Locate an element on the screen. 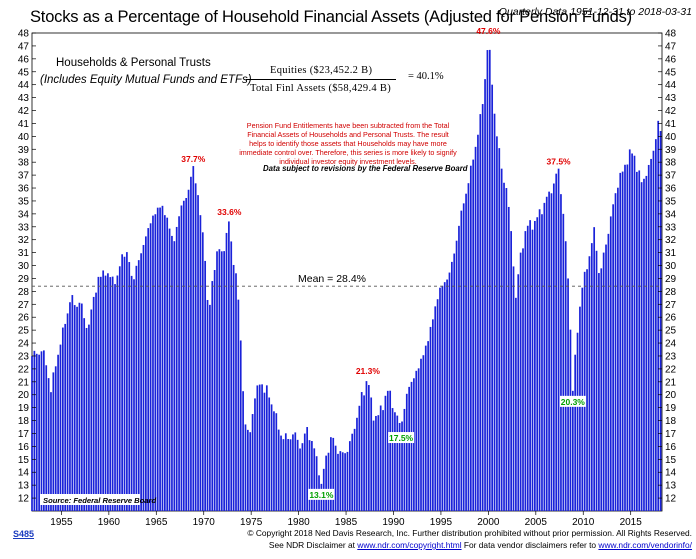 The width and height of the screenshot is (696, 559). y-tick-label-right: 32 is located at coordinates (671, 240).